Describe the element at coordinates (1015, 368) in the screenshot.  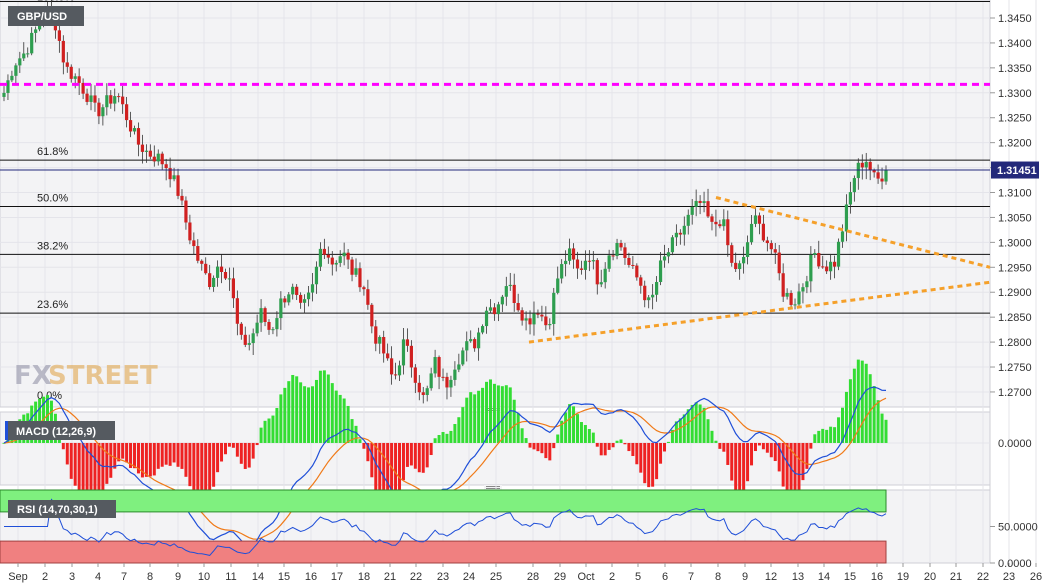
I see `y-tick-label: 1.2750` at that location.